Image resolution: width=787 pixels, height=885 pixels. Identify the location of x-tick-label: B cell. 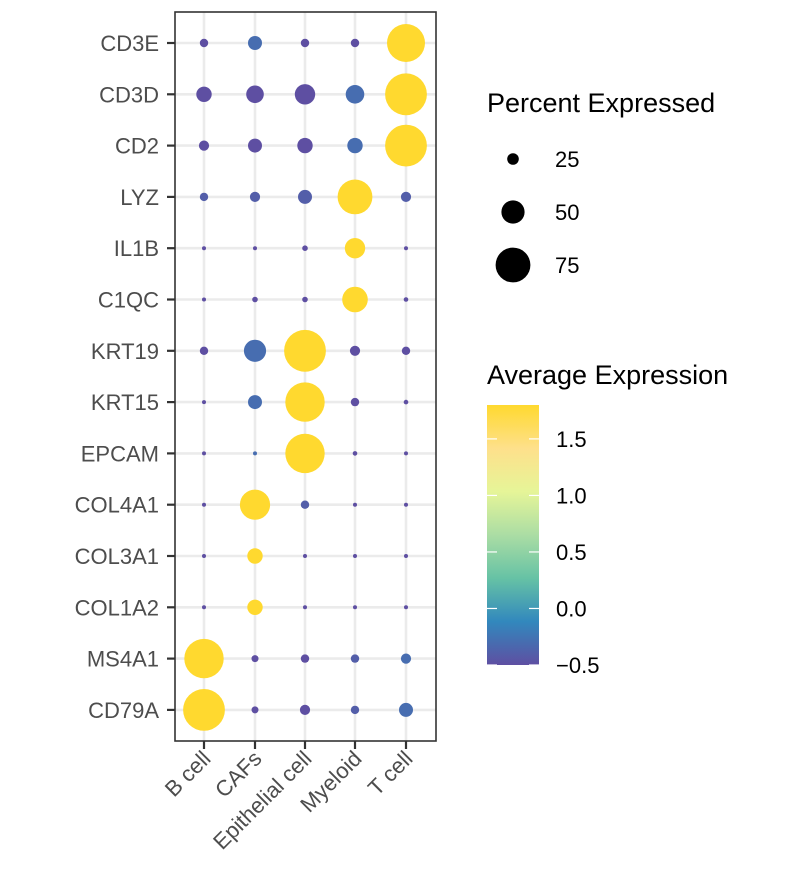
(188, 774).